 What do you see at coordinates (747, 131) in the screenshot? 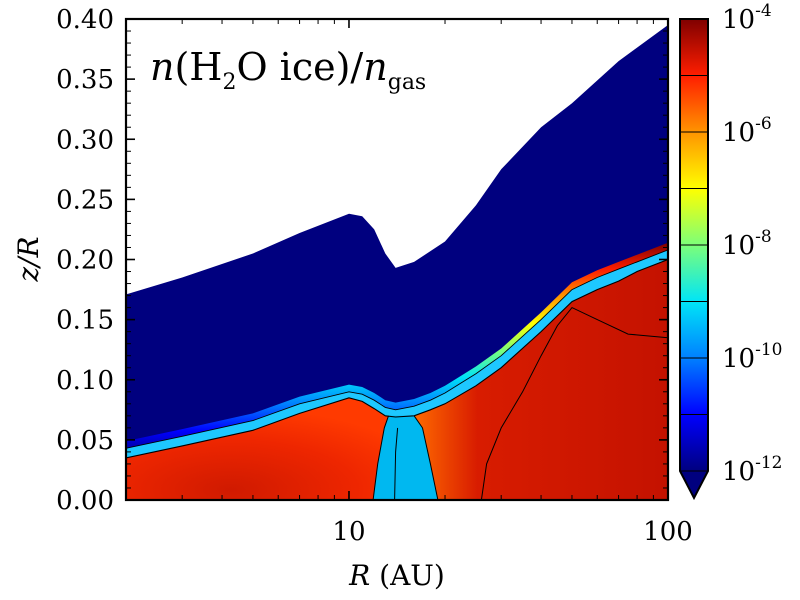
I see `colorbar-tick-label: 10⁻⁶` at bounding box center [747, 131].